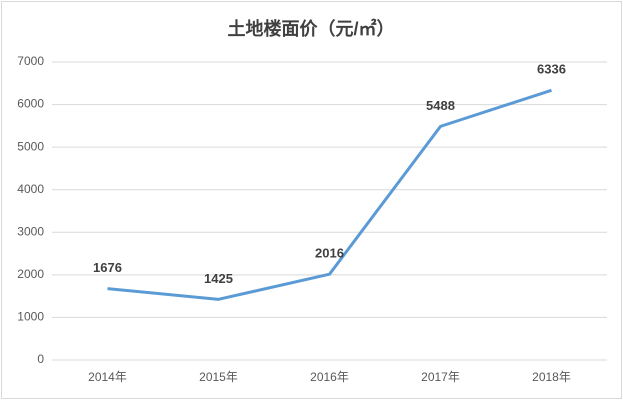 The width and height of the screenshot is (623, 400). What do you see at coordinates (30, 146) in the screenshot?
I see `y-tick-label: 5000` at bounding box center [30, 146].